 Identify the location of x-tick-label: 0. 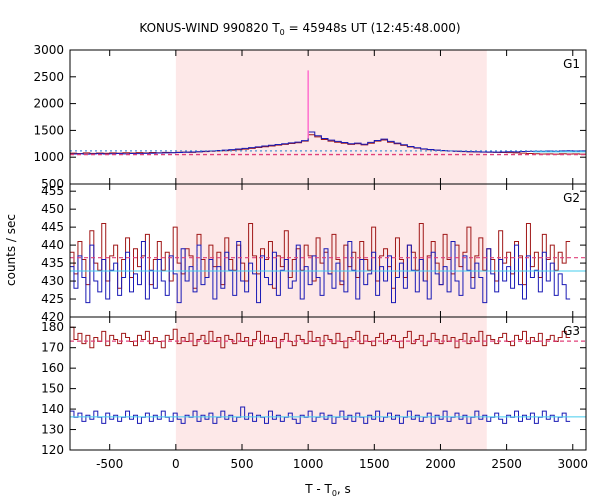
(176, 464).